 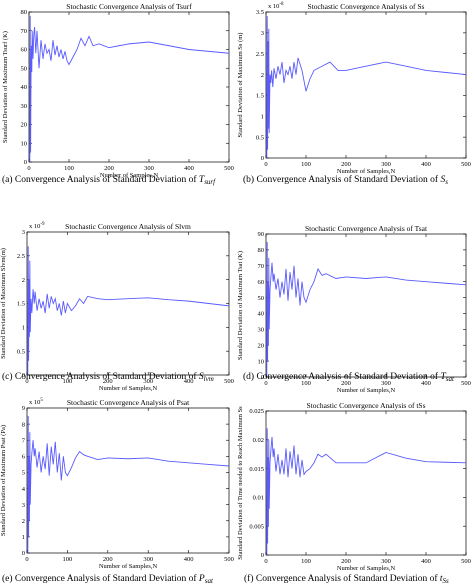 What do you see at coordinates (261, 298) in the screenshot?
I see `y-tick-label: 50` at bounding box center [261, 298].